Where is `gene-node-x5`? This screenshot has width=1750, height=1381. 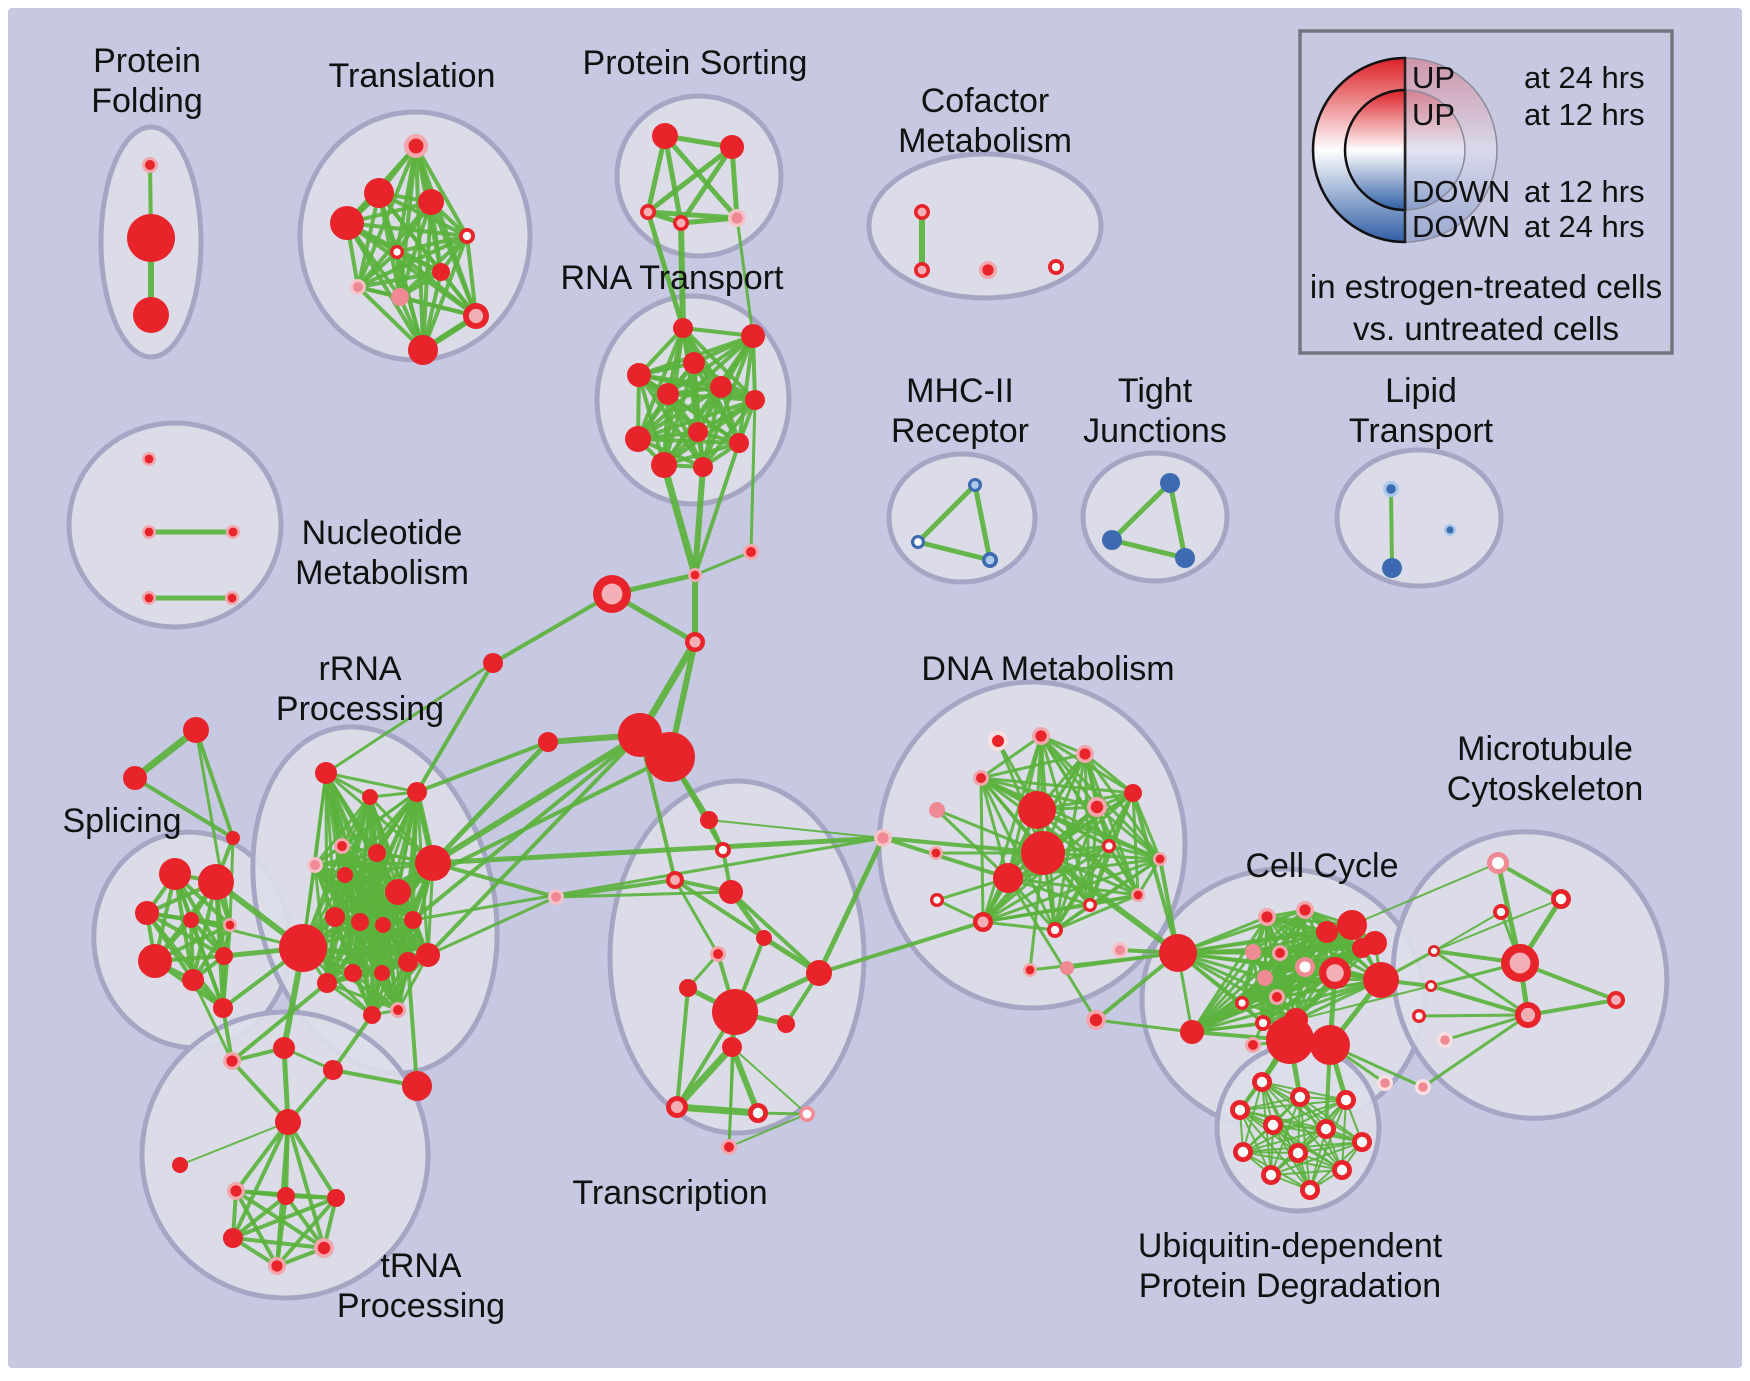
gene-node-x5 is located at coordinates (731, 892).